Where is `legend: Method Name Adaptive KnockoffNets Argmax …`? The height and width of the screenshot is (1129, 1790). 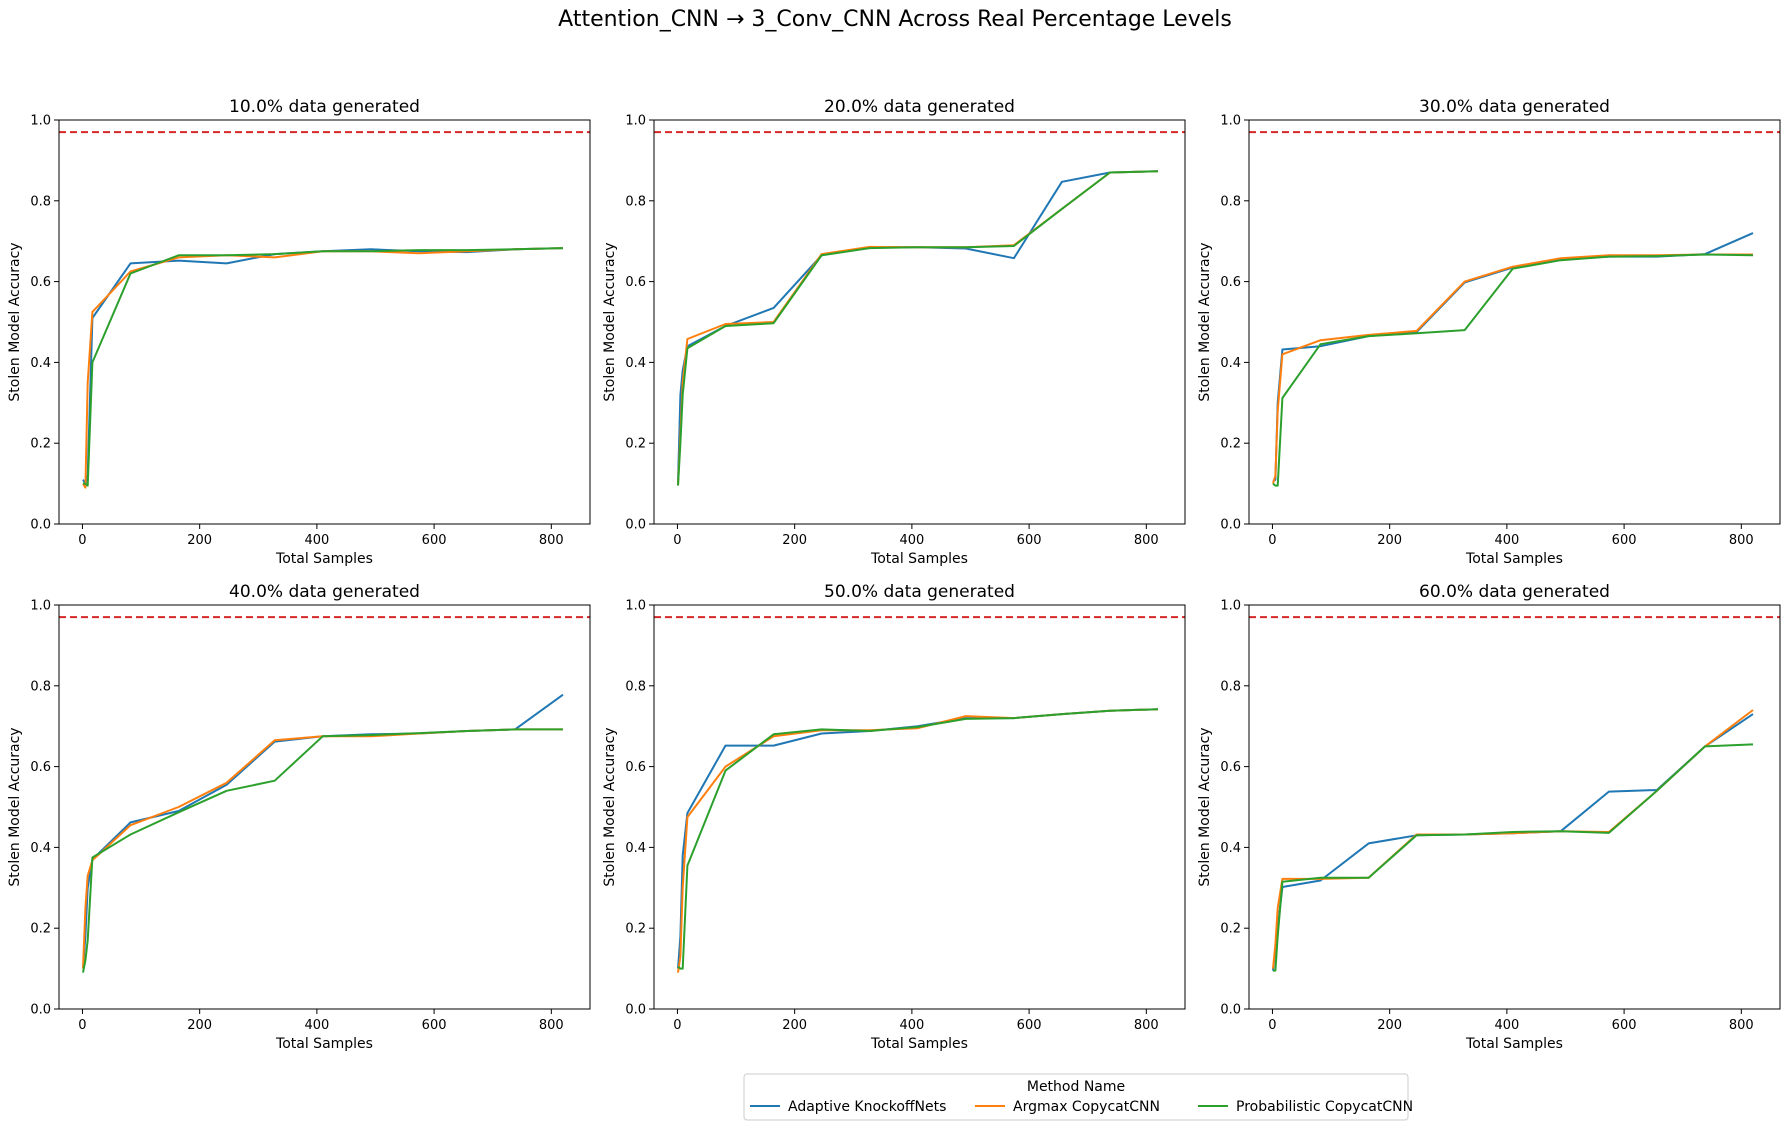 legend: Method Name Adaptive KnockoffNets Argmax … is located at coordinates (1078, 1097).